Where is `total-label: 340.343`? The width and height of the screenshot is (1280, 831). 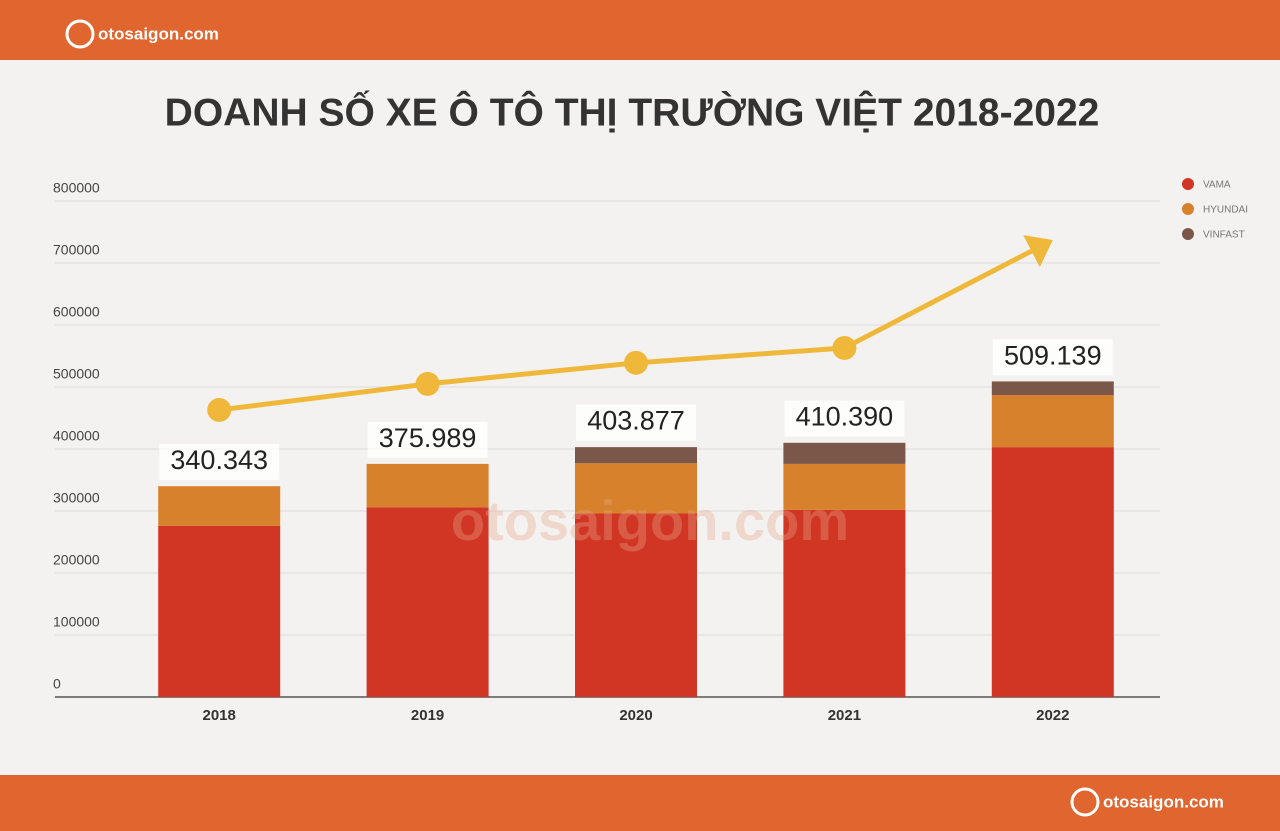 total-label: 340.343 is located at coordinates (219, 460).